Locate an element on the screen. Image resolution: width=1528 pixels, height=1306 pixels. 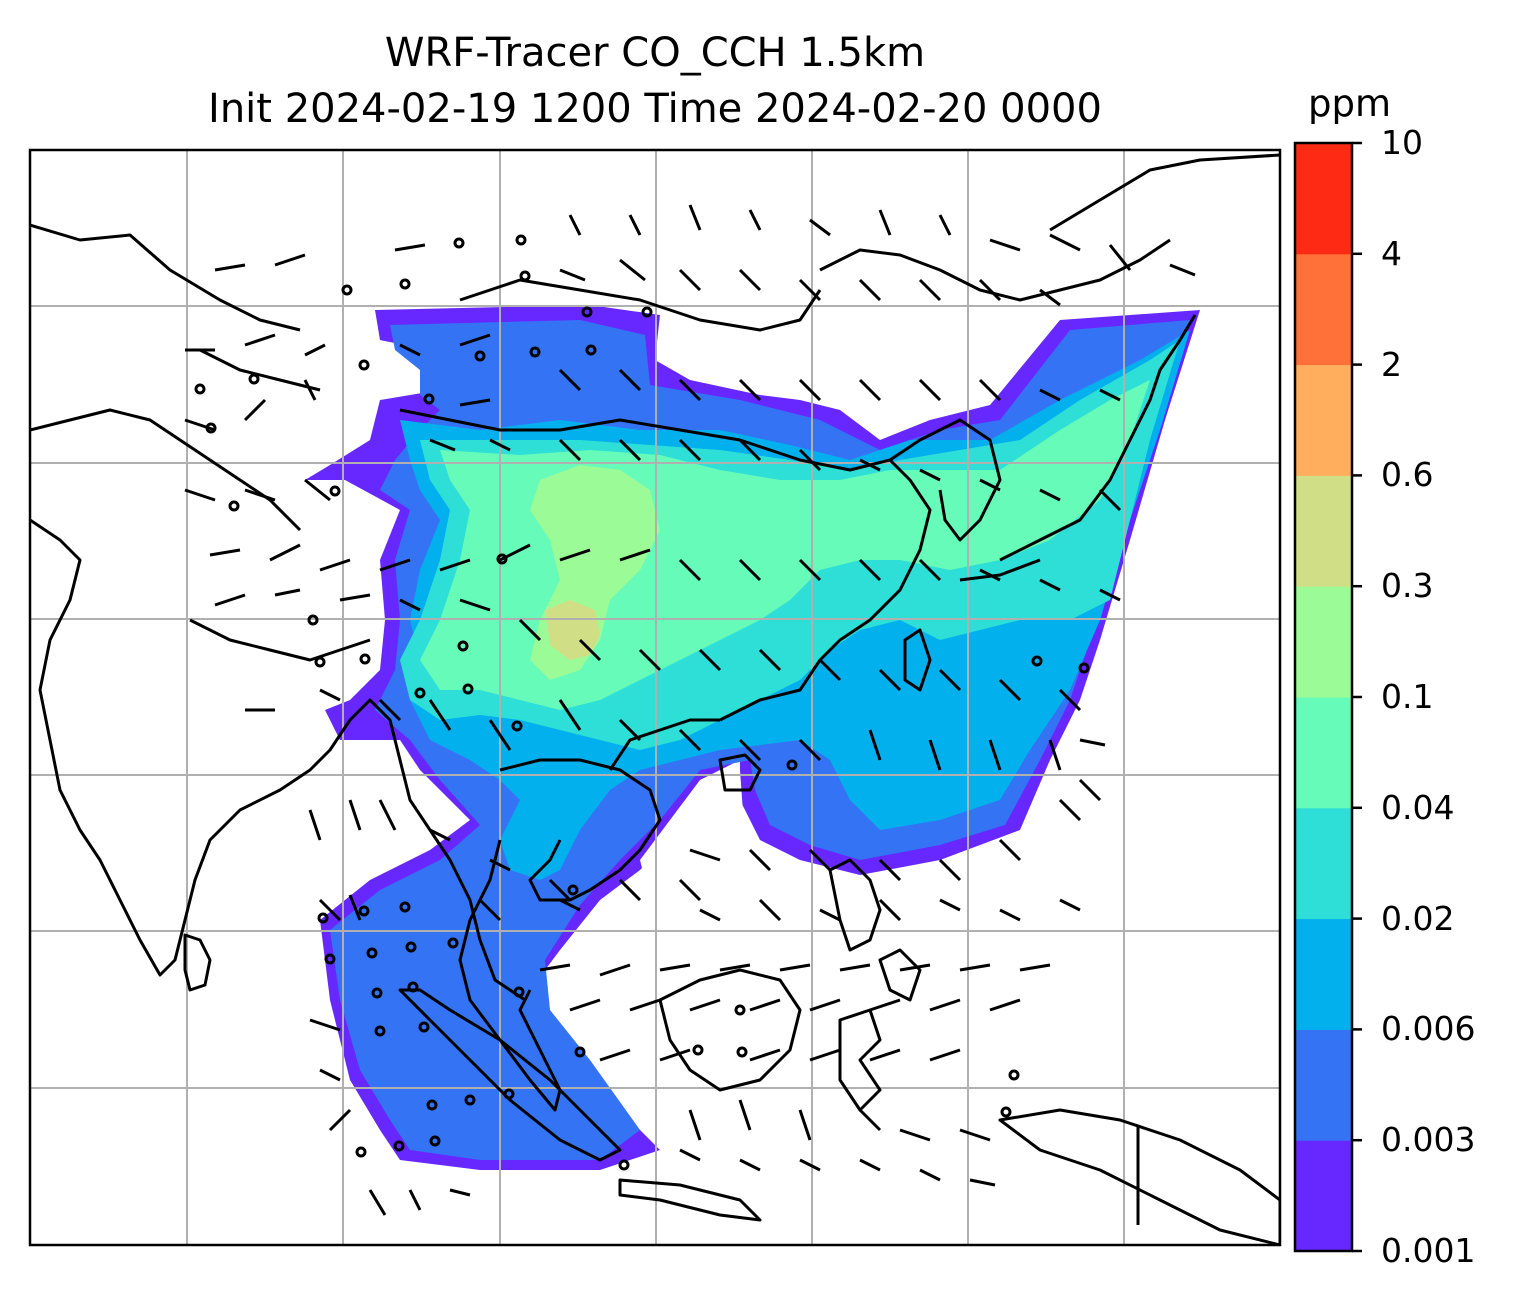
colorbar-tick-label: 2 is located at coordinates (1391, 364).